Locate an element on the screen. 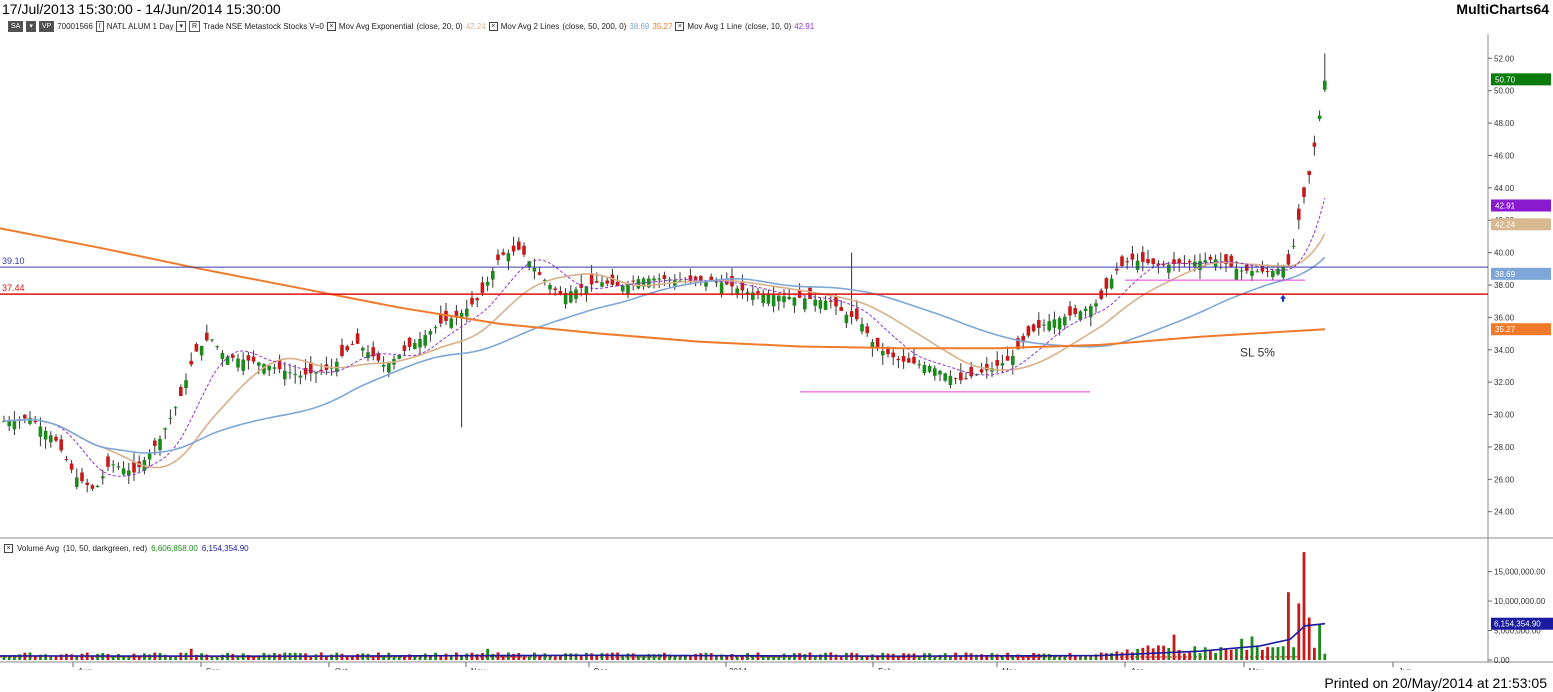  x-tick-label: Jun is located at coordinates (1405, 668).